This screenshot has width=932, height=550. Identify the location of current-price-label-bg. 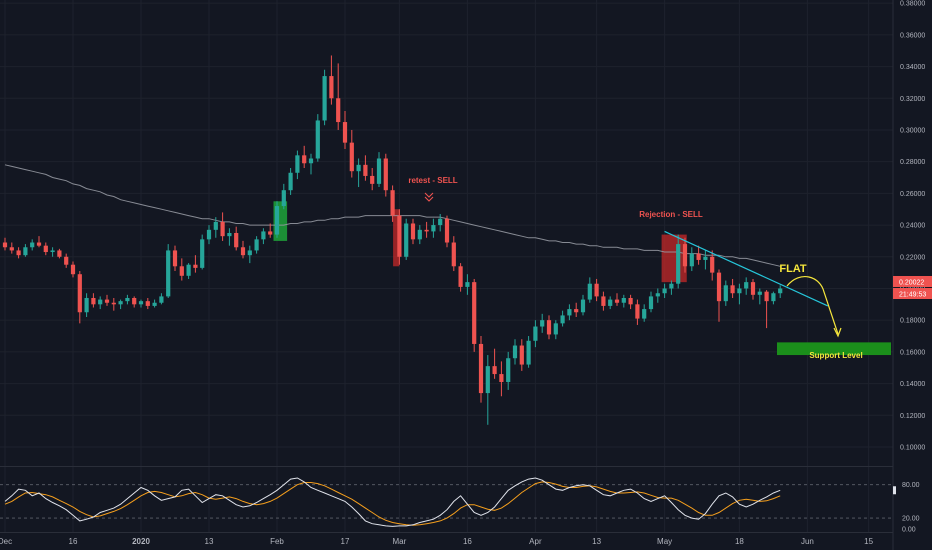
(912, 281).